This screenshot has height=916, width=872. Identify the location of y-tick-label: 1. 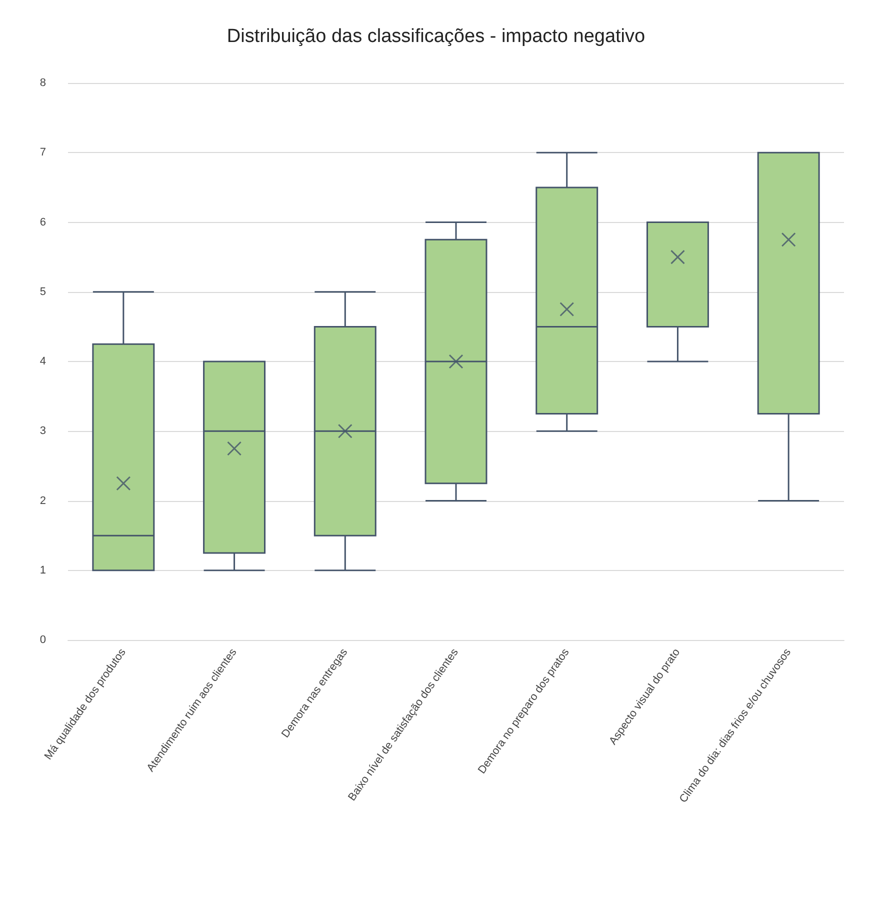
(43, 570).